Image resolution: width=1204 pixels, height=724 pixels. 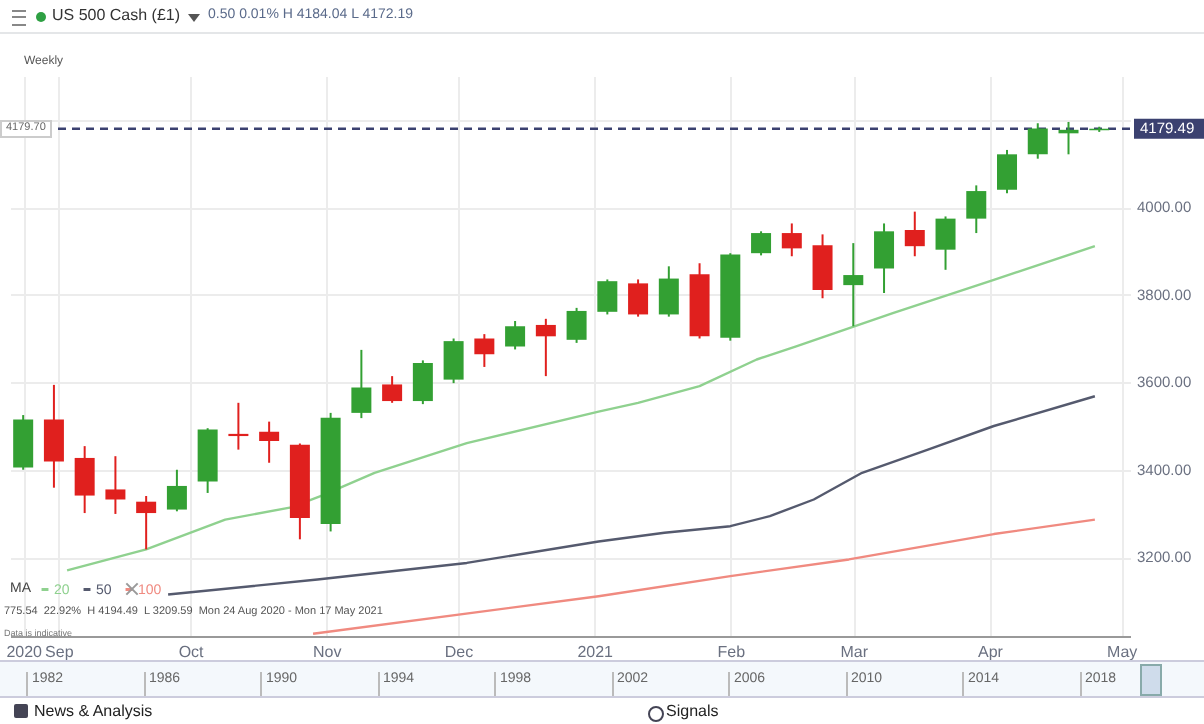 I want to click on x-tick-label: 2020, so click(x=25, y=652).